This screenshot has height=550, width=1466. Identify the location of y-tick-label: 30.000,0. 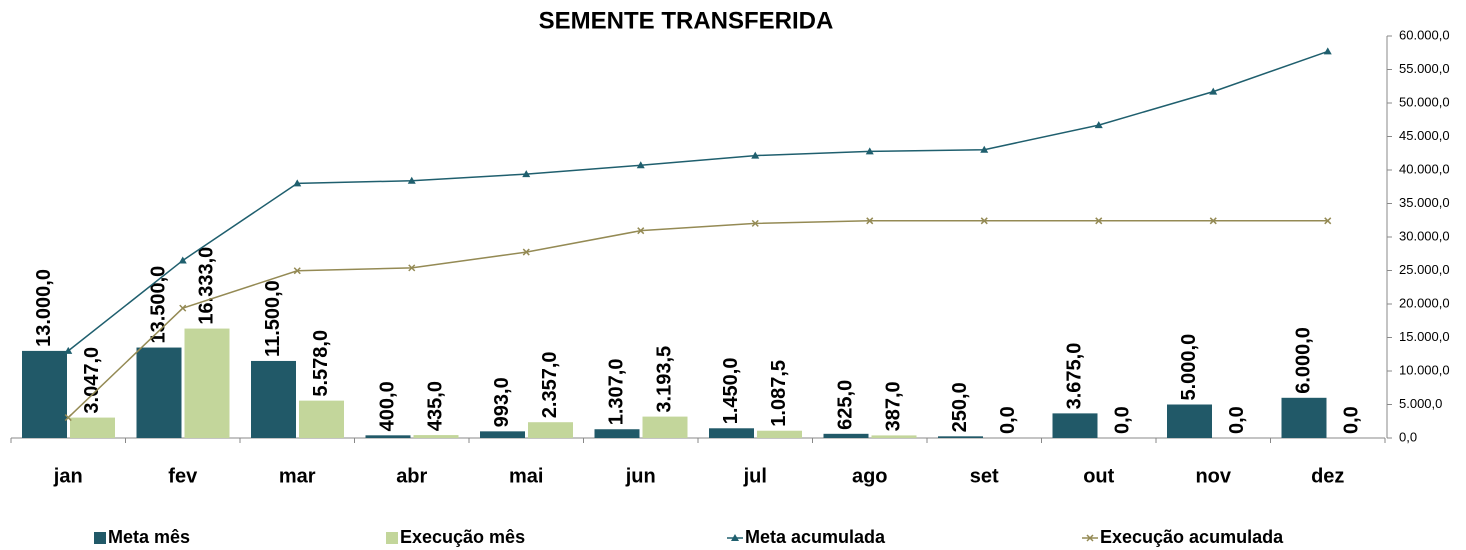
(1424, 235).